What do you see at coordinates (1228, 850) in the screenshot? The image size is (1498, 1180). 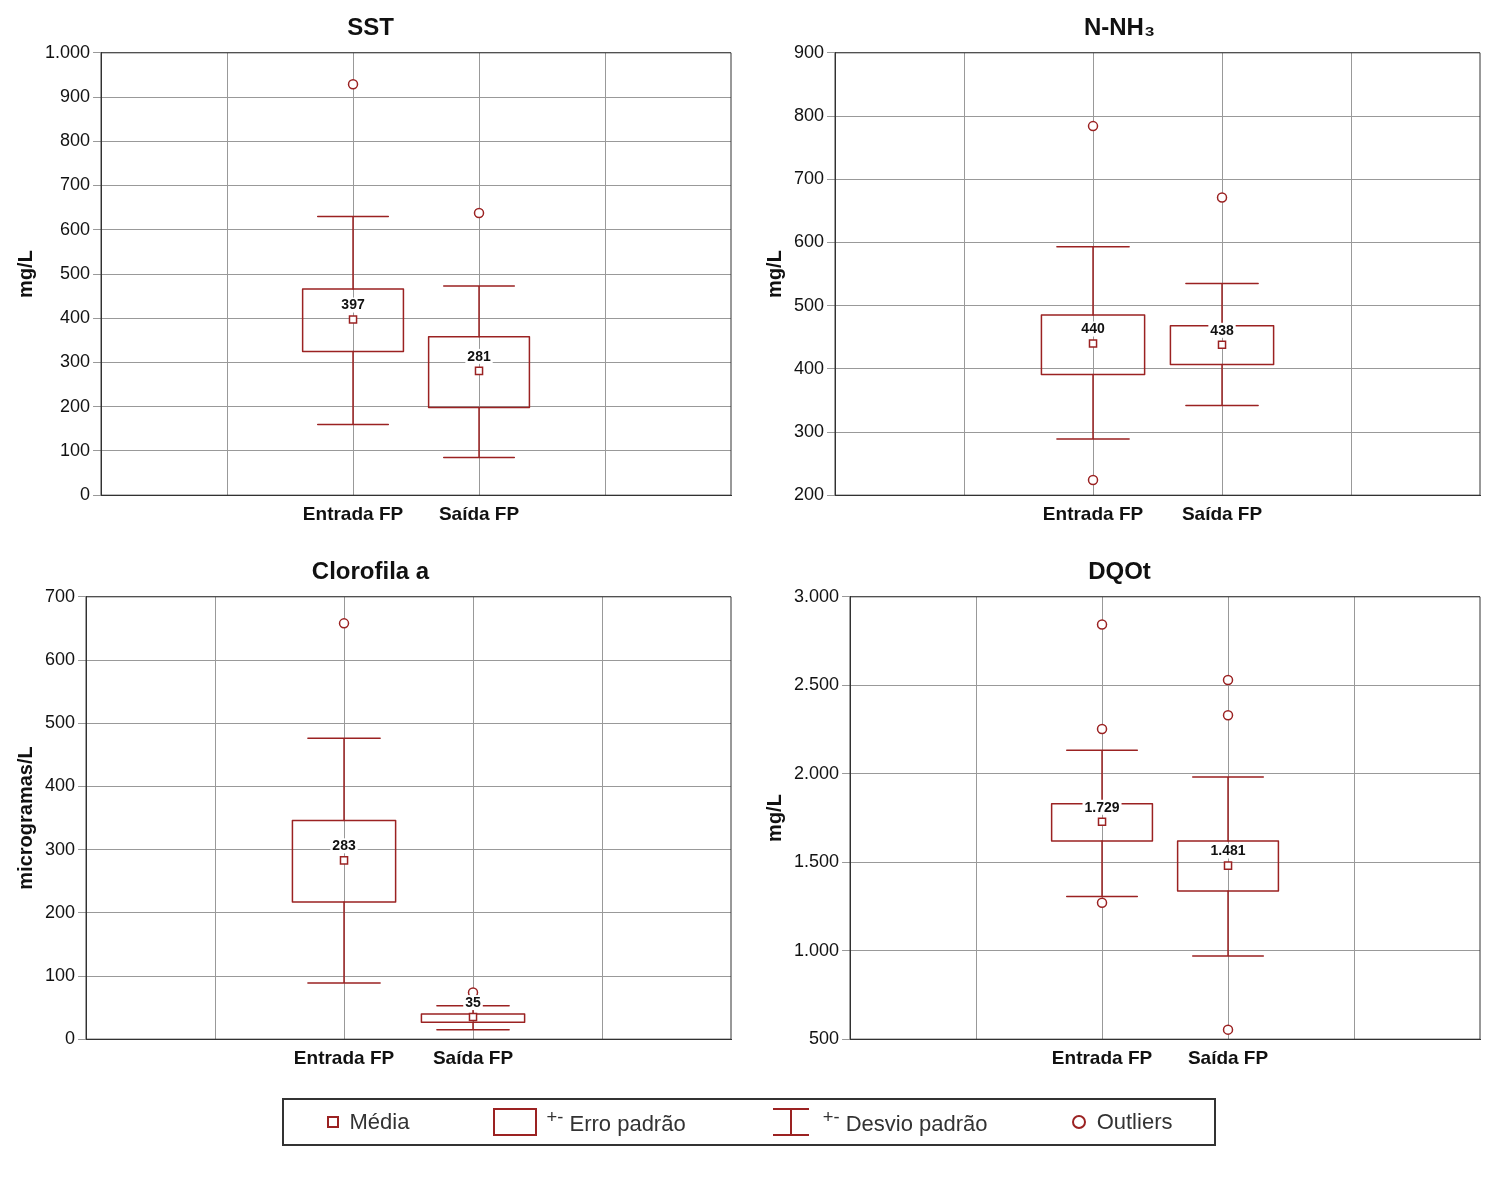 I see `annotation: 1.481` at bounding box center [1228, 850].